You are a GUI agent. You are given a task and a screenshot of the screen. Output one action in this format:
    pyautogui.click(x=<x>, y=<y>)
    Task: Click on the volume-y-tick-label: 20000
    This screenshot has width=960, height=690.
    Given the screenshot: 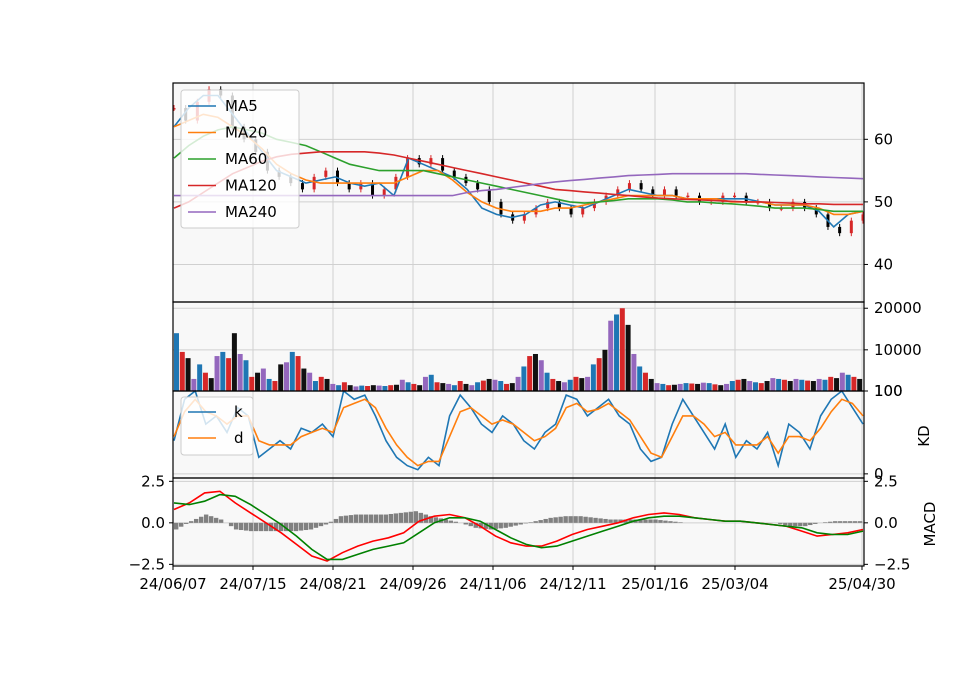 What is the action you would take?
    pyautogui.click(x=898, y=308)
    